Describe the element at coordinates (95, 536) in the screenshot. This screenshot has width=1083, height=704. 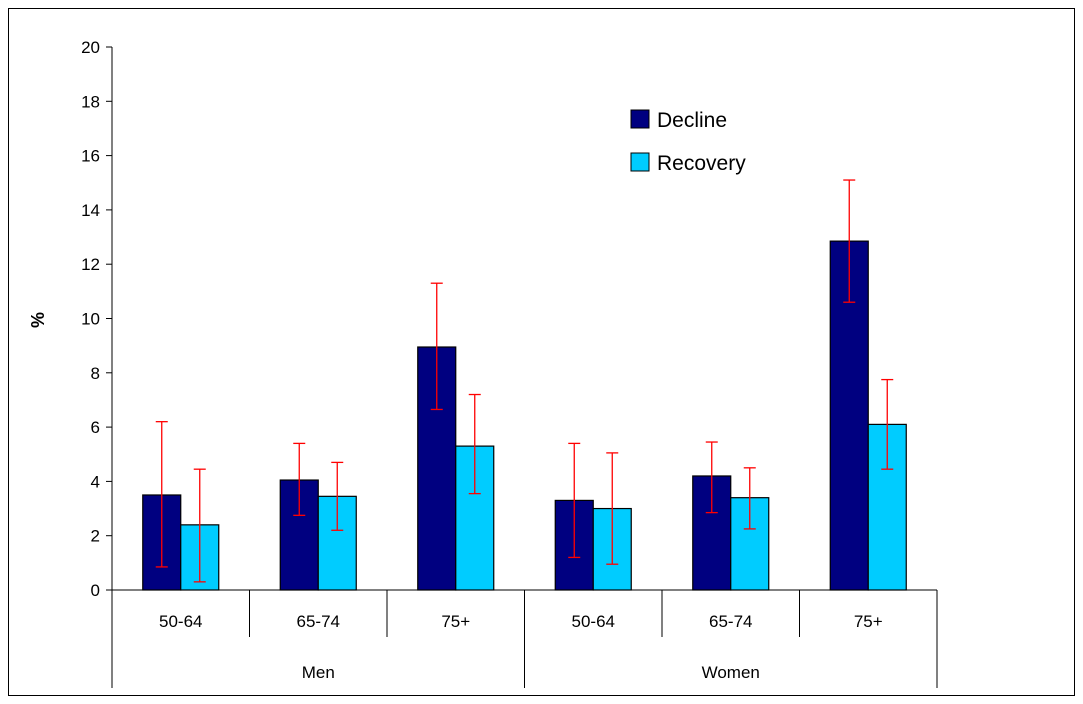
I see `y-tick-label: 2` at that location.